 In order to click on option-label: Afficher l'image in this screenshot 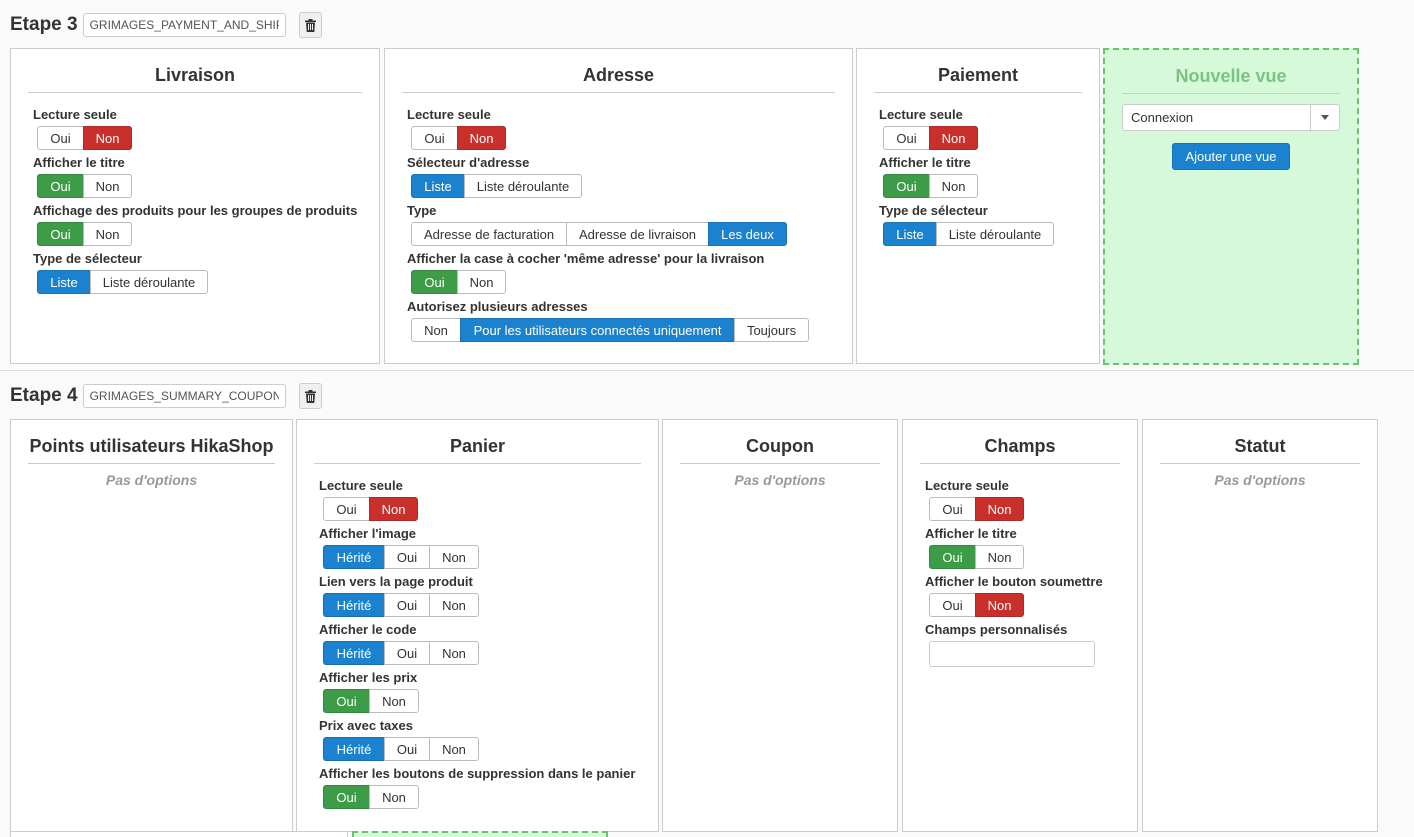, I will do `click(368, 533)`.